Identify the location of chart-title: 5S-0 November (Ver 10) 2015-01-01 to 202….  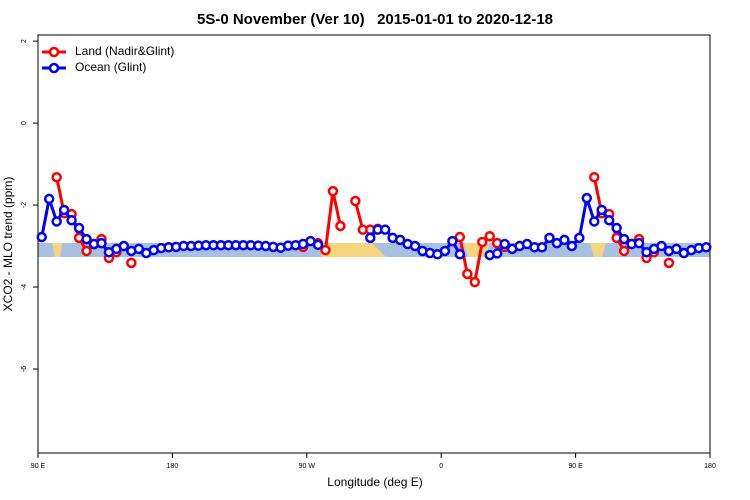
(375, 19).